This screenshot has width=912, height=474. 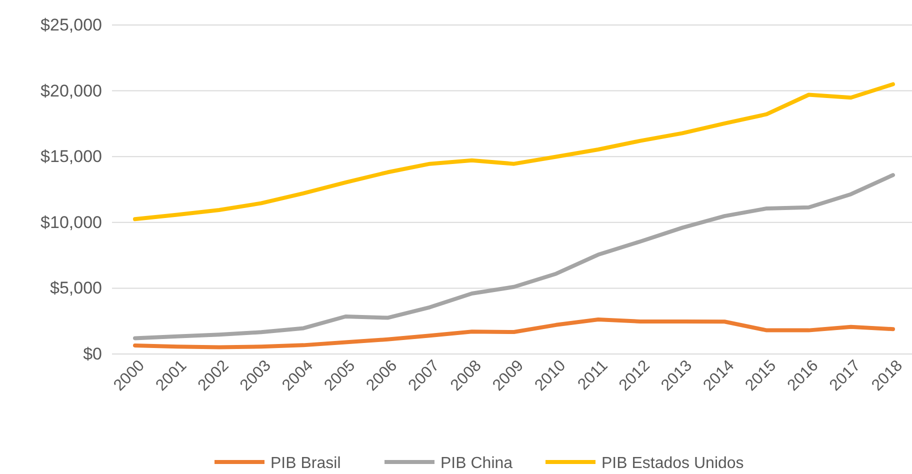 I want to click on legend-label: PIB Estados Unidos, so click(x=673, y=463).